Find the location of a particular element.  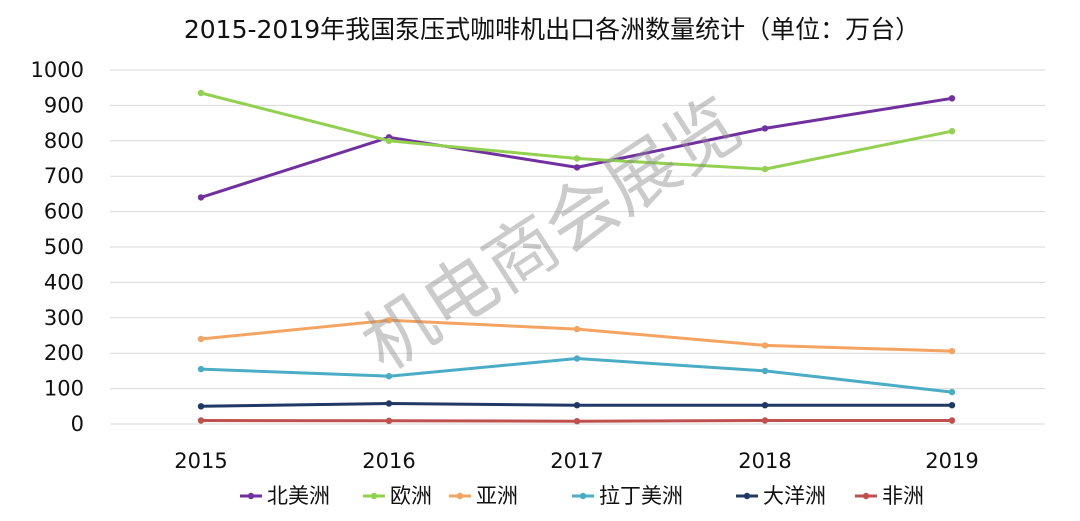

x-tick-label: 2017 is located at coordinates (576, 461).